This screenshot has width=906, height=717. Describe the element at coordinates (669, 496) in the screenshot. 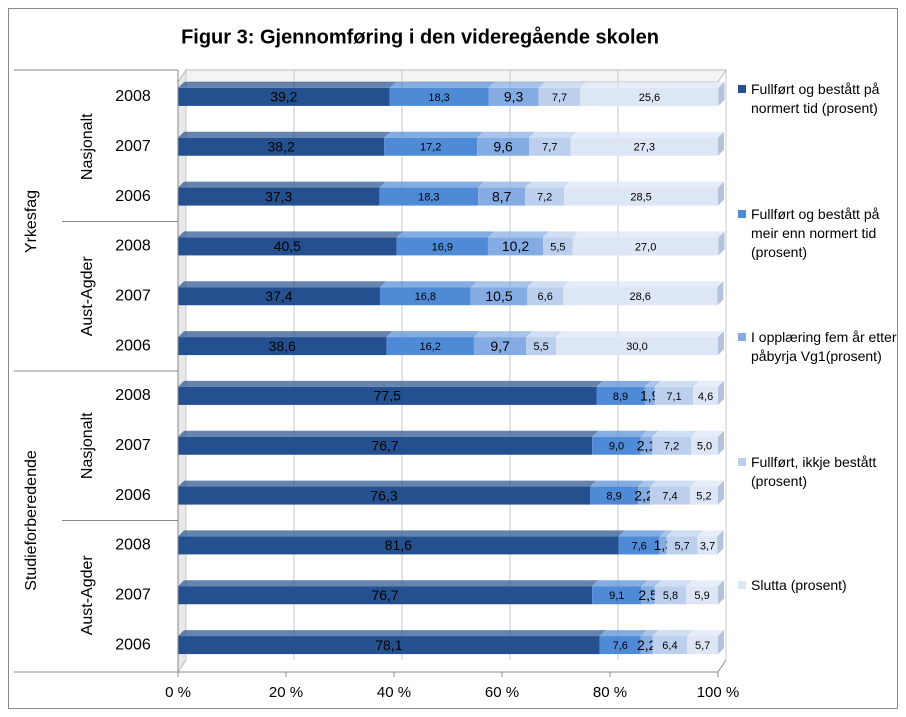

I see `value-label: 7,4` at that location.